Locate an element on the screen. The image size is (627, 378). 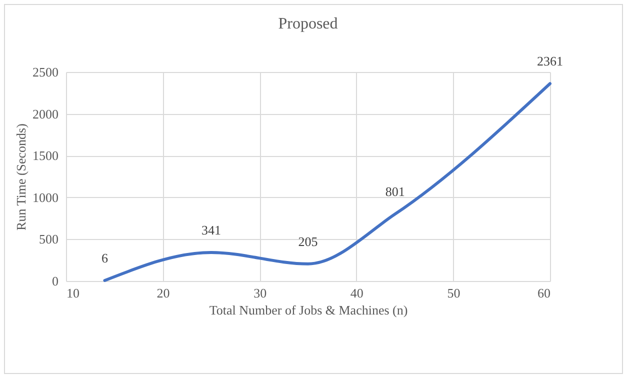
y-tick-label: 2500 is located at coordinates (45, 72).